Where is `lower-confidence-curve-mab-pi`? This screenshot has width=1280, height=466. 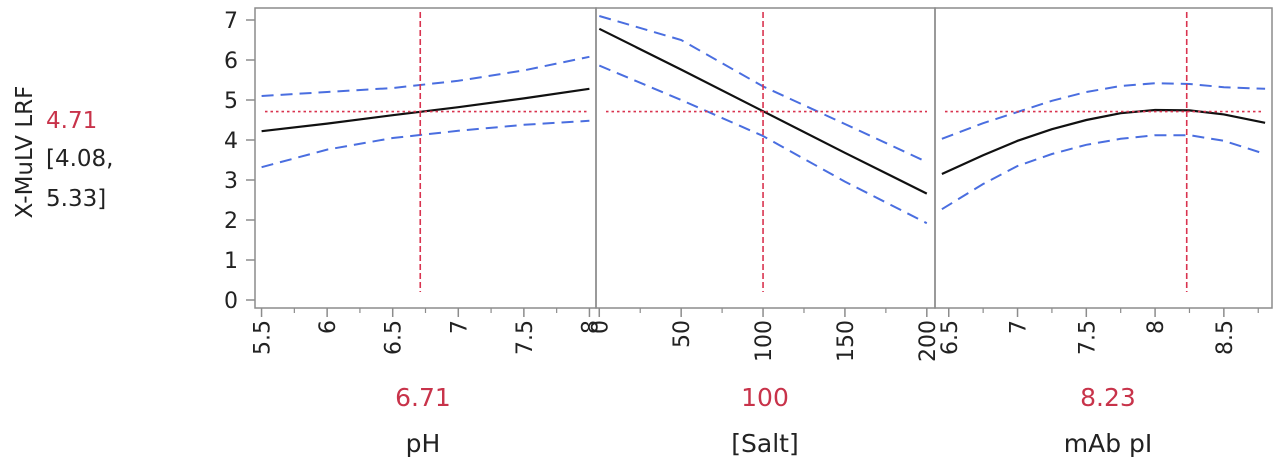
lower-confidence-curve-mab-pi is located at coordinates (1103, 172).